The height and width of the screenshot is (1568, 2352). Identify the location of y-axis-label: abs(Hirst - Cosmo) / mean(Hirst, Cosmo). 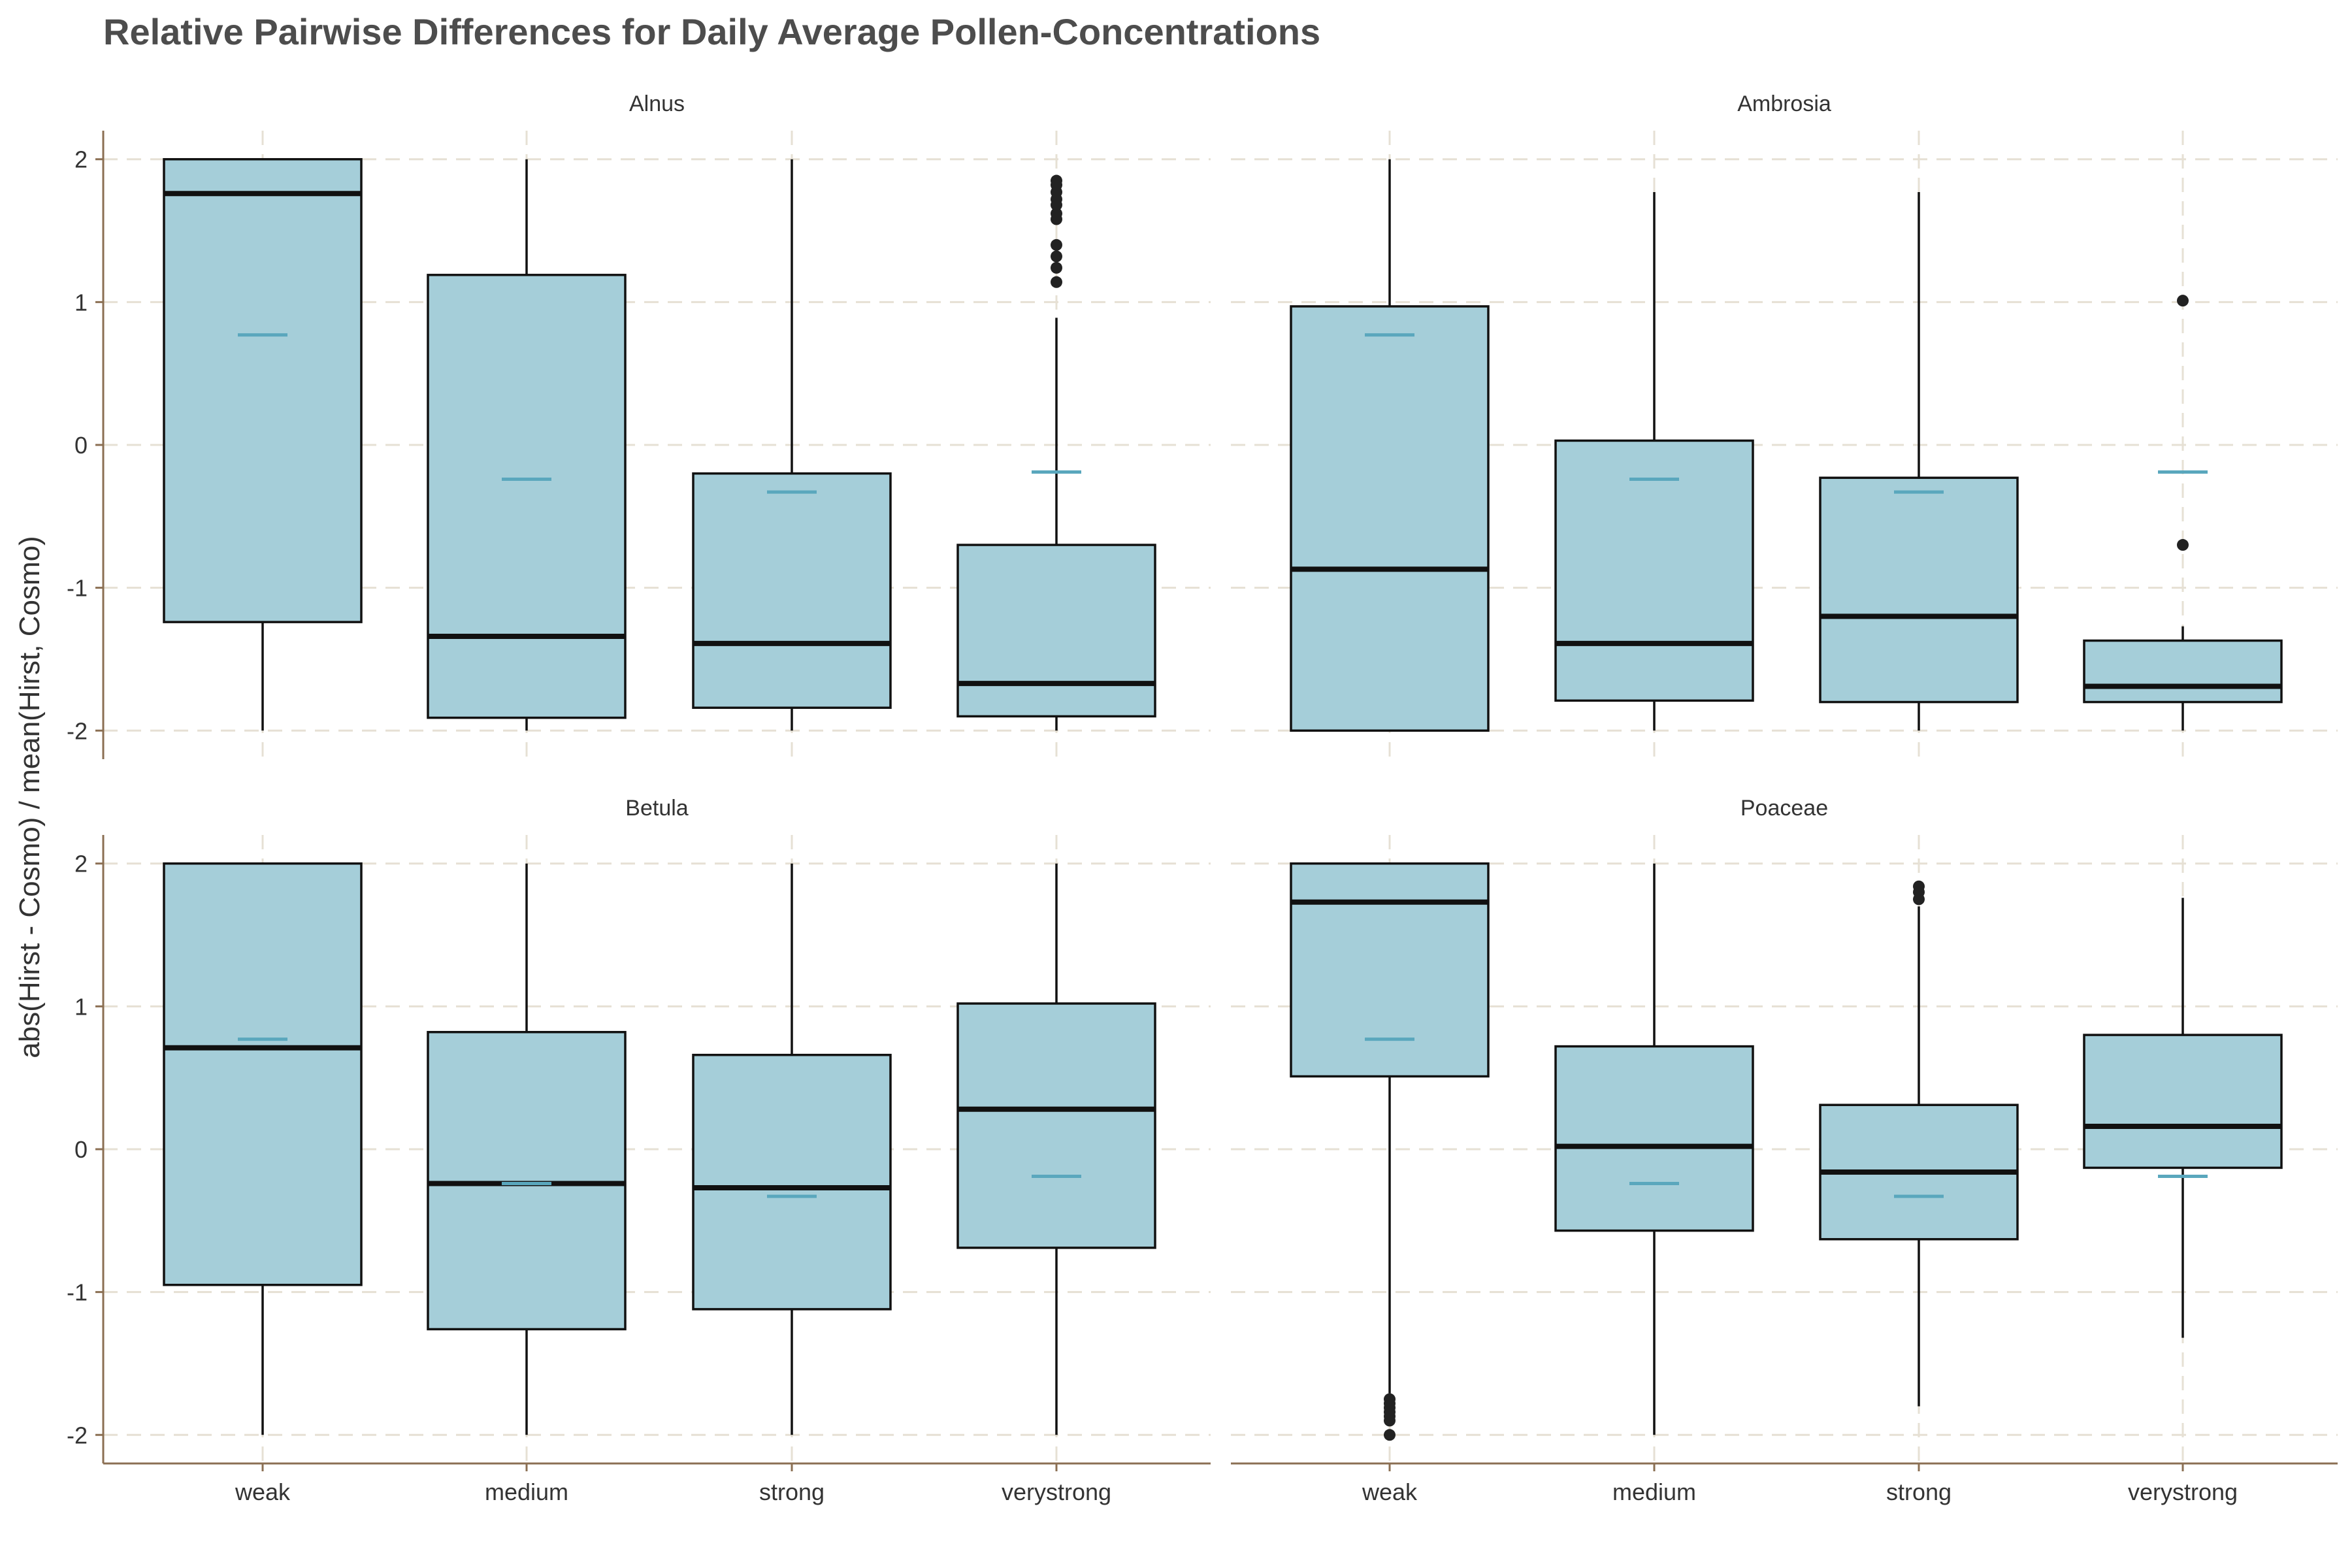
(30, 797).